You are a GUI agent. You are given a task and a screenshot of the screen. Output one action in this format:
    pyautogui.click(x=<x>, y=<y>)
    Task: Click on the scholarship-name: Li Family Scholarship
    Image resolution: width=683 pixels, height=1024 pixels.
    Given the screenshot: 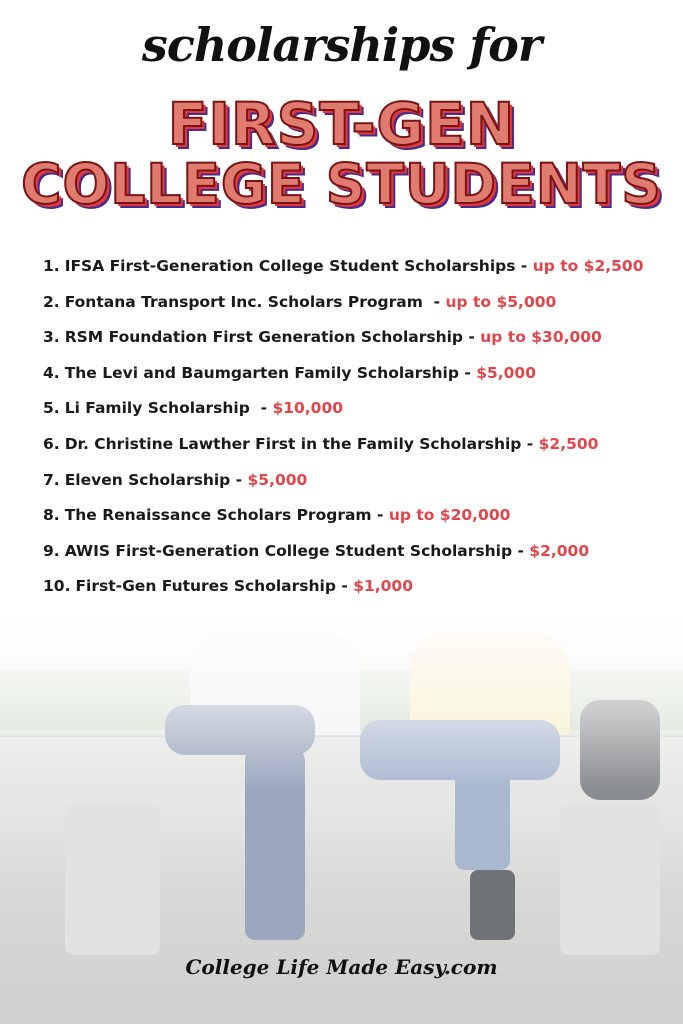 What is the action you would take?
    pyautogui.click(x=157, y=408)
    